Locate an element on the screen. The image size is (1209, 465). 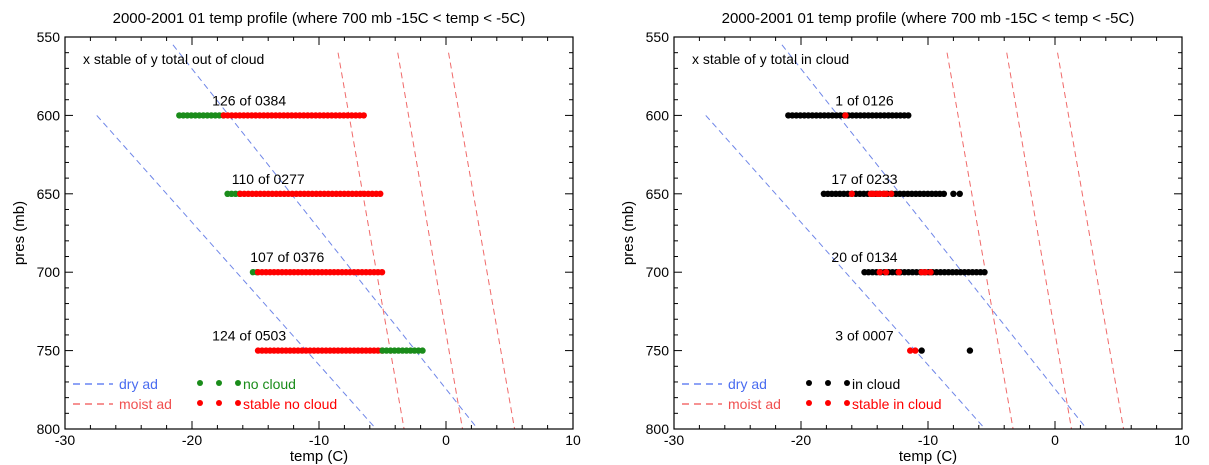
legend: dry ad moist ad in cloud stable in cloud is located at coordinates (812, 394).